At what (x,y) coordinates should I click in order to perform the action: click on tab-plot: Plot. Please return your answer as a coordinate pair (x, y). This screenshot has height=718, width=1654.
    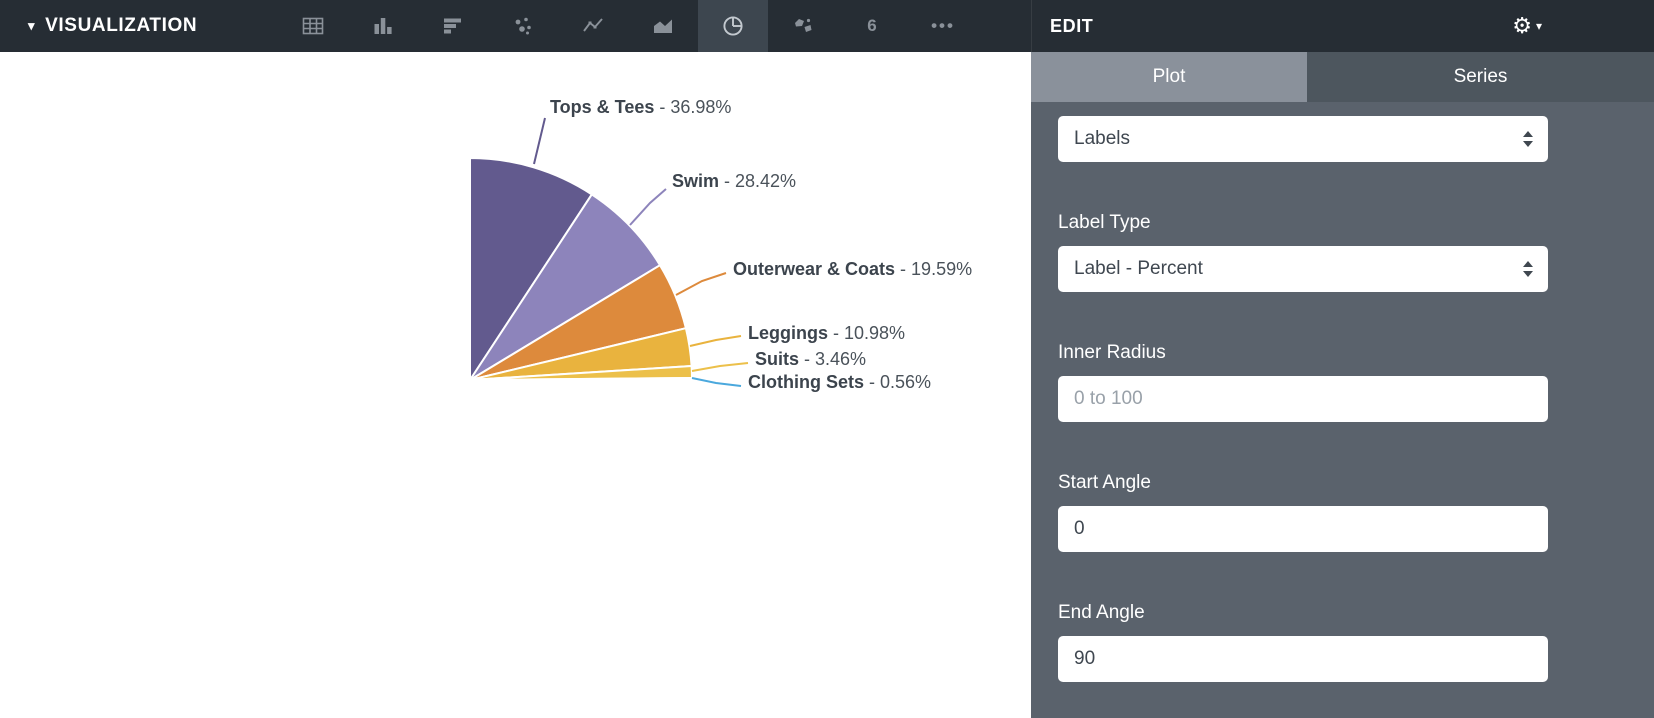
    Looking at the image, I should click on (1169, 77).